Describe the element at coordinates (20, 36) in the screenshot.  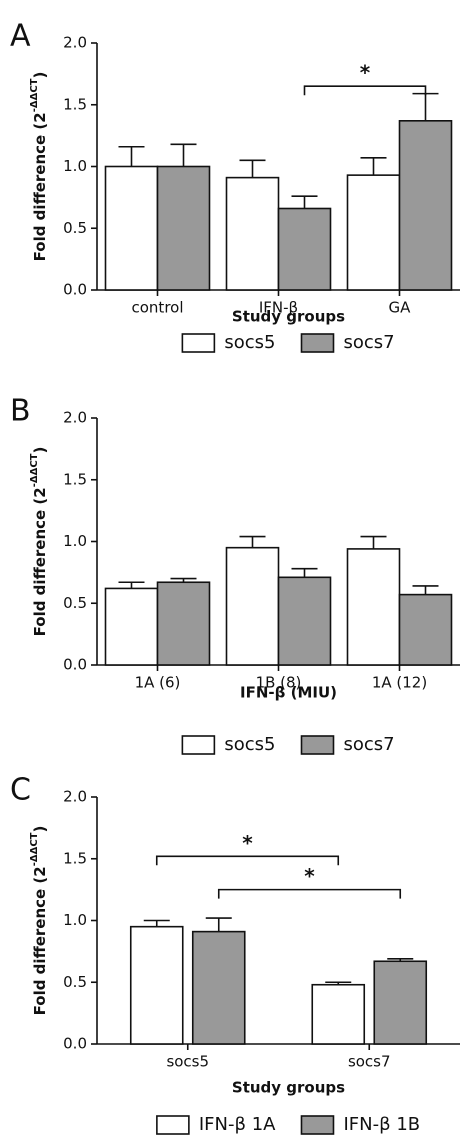
I see `panel-label: A` at that location.